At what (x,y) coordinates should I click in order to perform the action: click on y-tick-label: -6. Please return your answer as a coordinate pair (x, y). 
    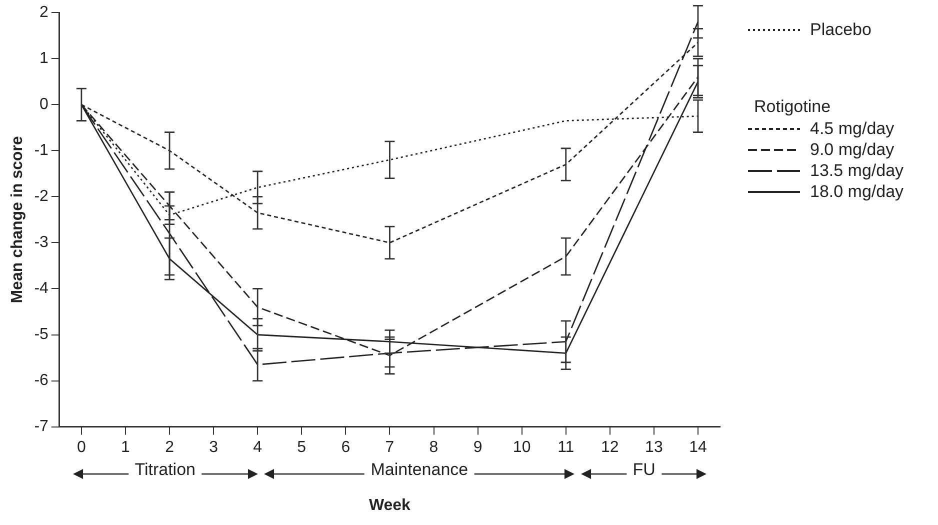
    Looking at the image, I should click on (41, 381).